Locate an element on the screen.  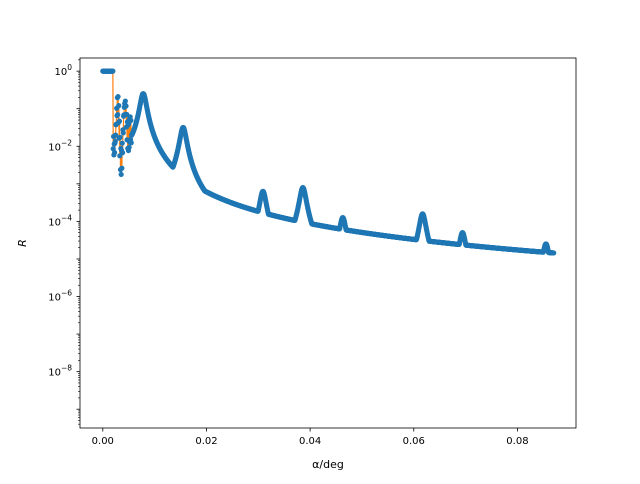
y-axis-label: R is located at coordinates (22, 243).